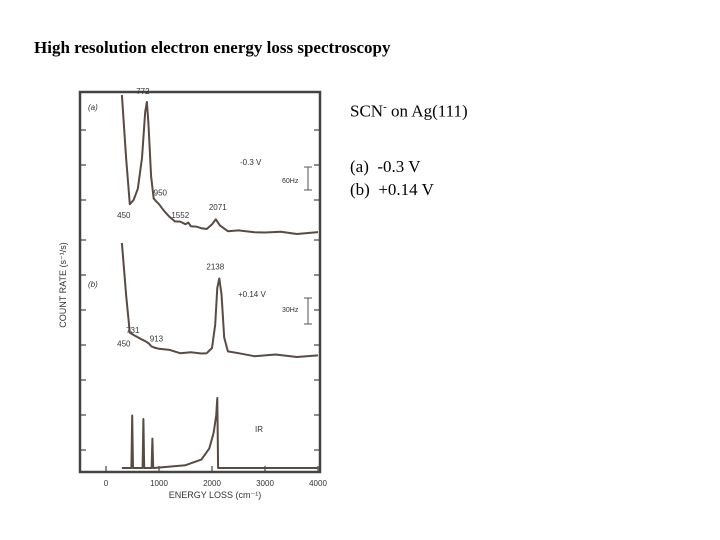  Describe the element at coordinates (218, 207) in the screenshot. I see `peak-label: 2071` at that location.